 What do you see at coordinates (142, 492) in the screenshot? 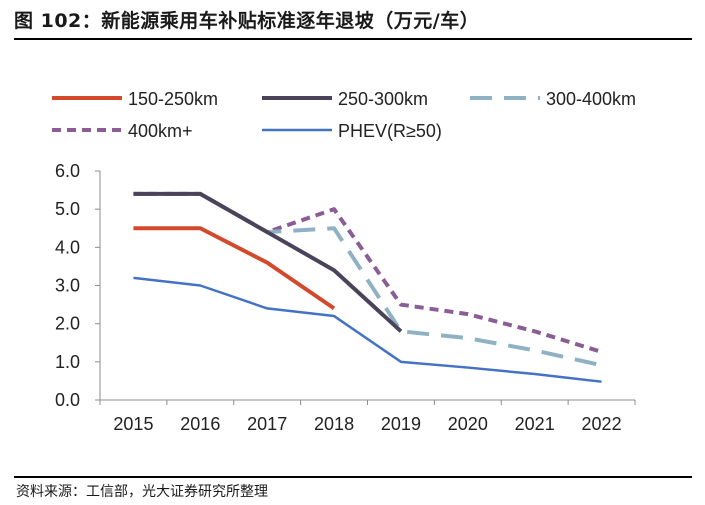
I see `source-note: 资料来源：工信部，光大证券研究所整理` at bounding box center [142, 492].